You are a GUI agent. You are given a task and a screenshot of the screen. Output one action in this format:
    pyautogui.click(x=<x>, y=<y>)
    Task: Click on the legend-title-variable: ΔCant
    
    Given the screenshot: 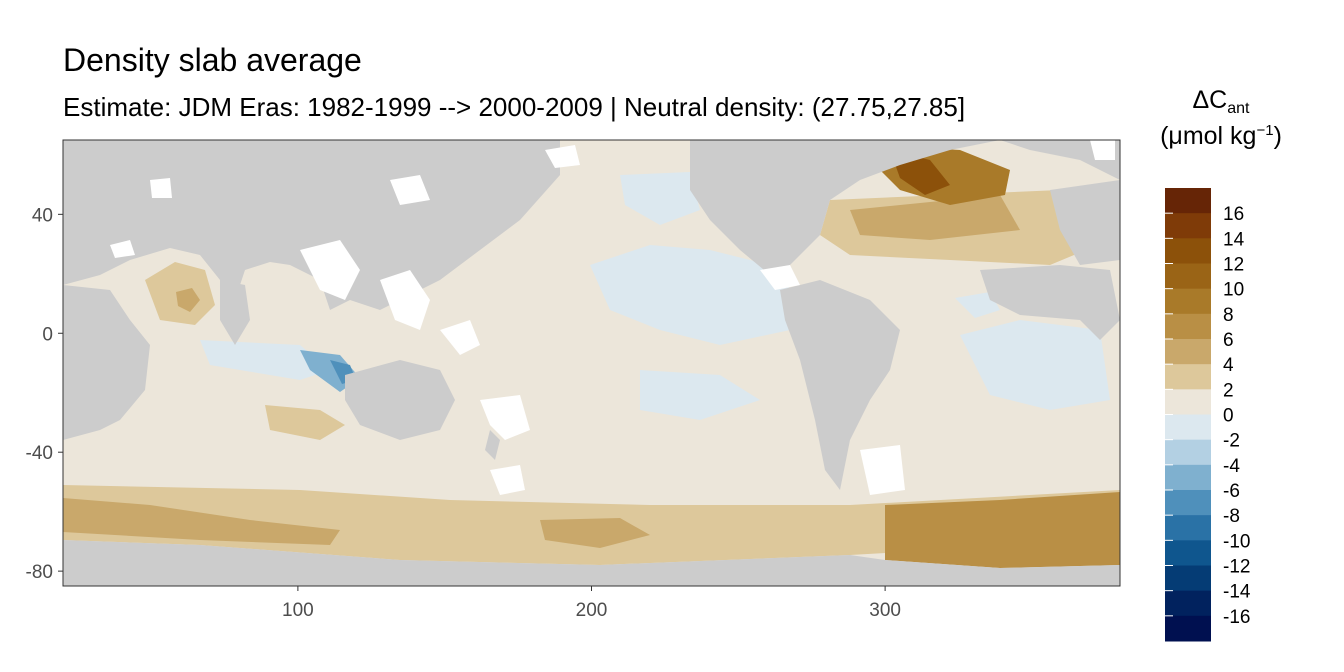 What is the action you would take?
    pyautogui.click(x=1221, y=101)
    